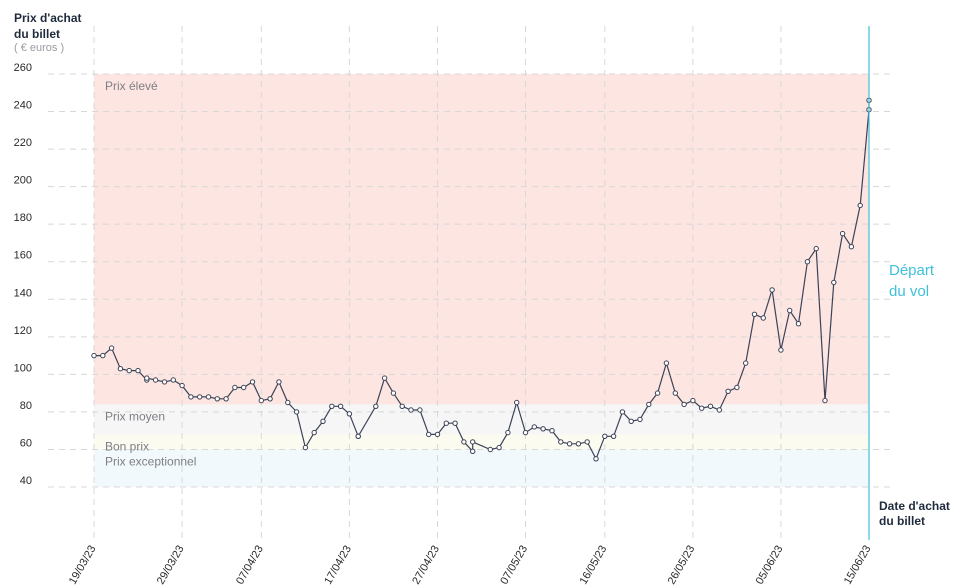  Describe the element at coordinates (131, 86) in the screenshot. I see `band-label: Prix élevé` at that location.